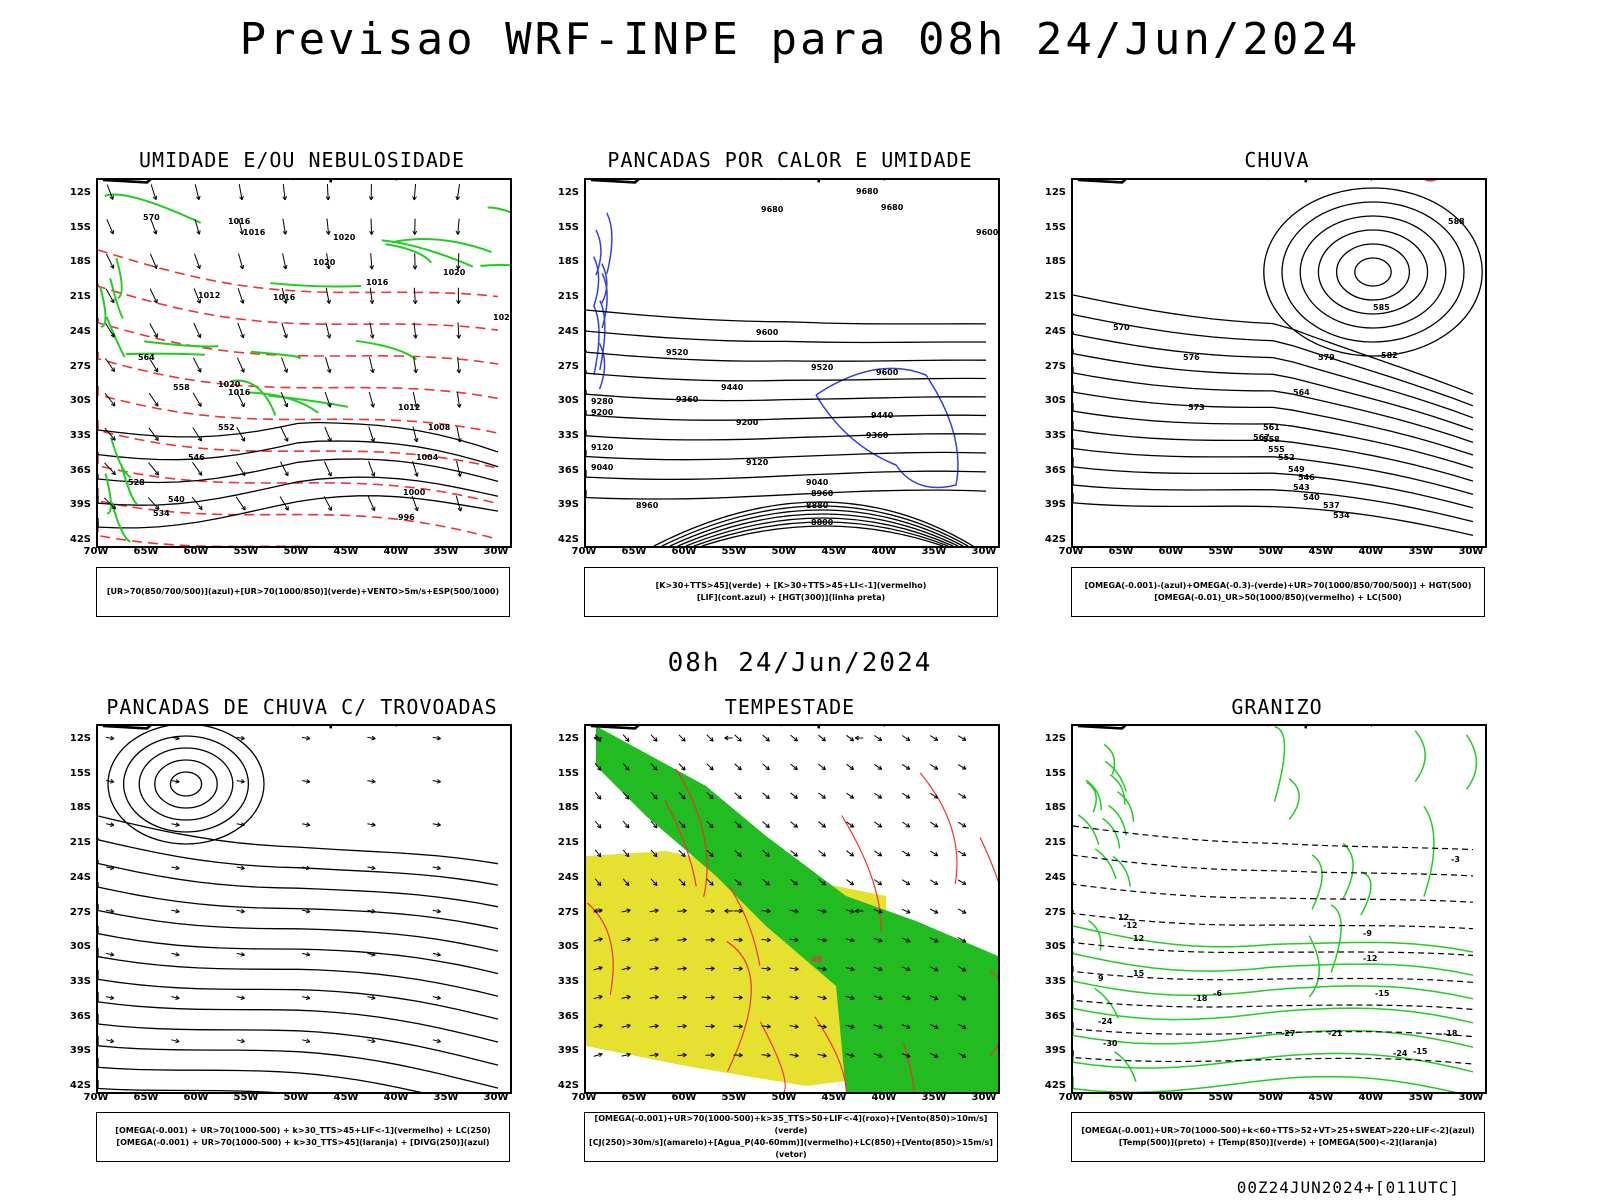 This screenshot has width=1600, height=1200. I want to click on lat-tick-label: 33S, so click(80, 981).